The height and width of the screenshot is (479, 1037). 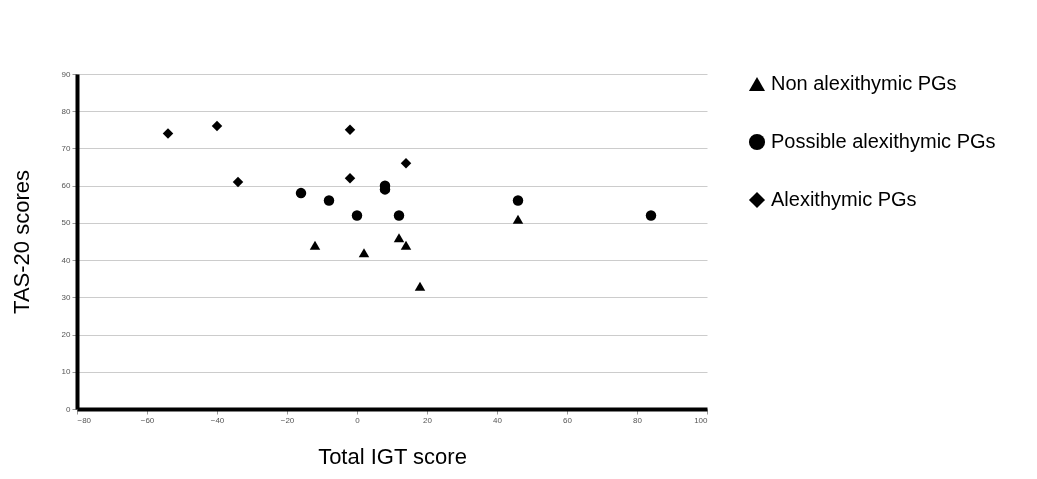 I want to click on y-tick-label: 30, so click(x=66, y=297).